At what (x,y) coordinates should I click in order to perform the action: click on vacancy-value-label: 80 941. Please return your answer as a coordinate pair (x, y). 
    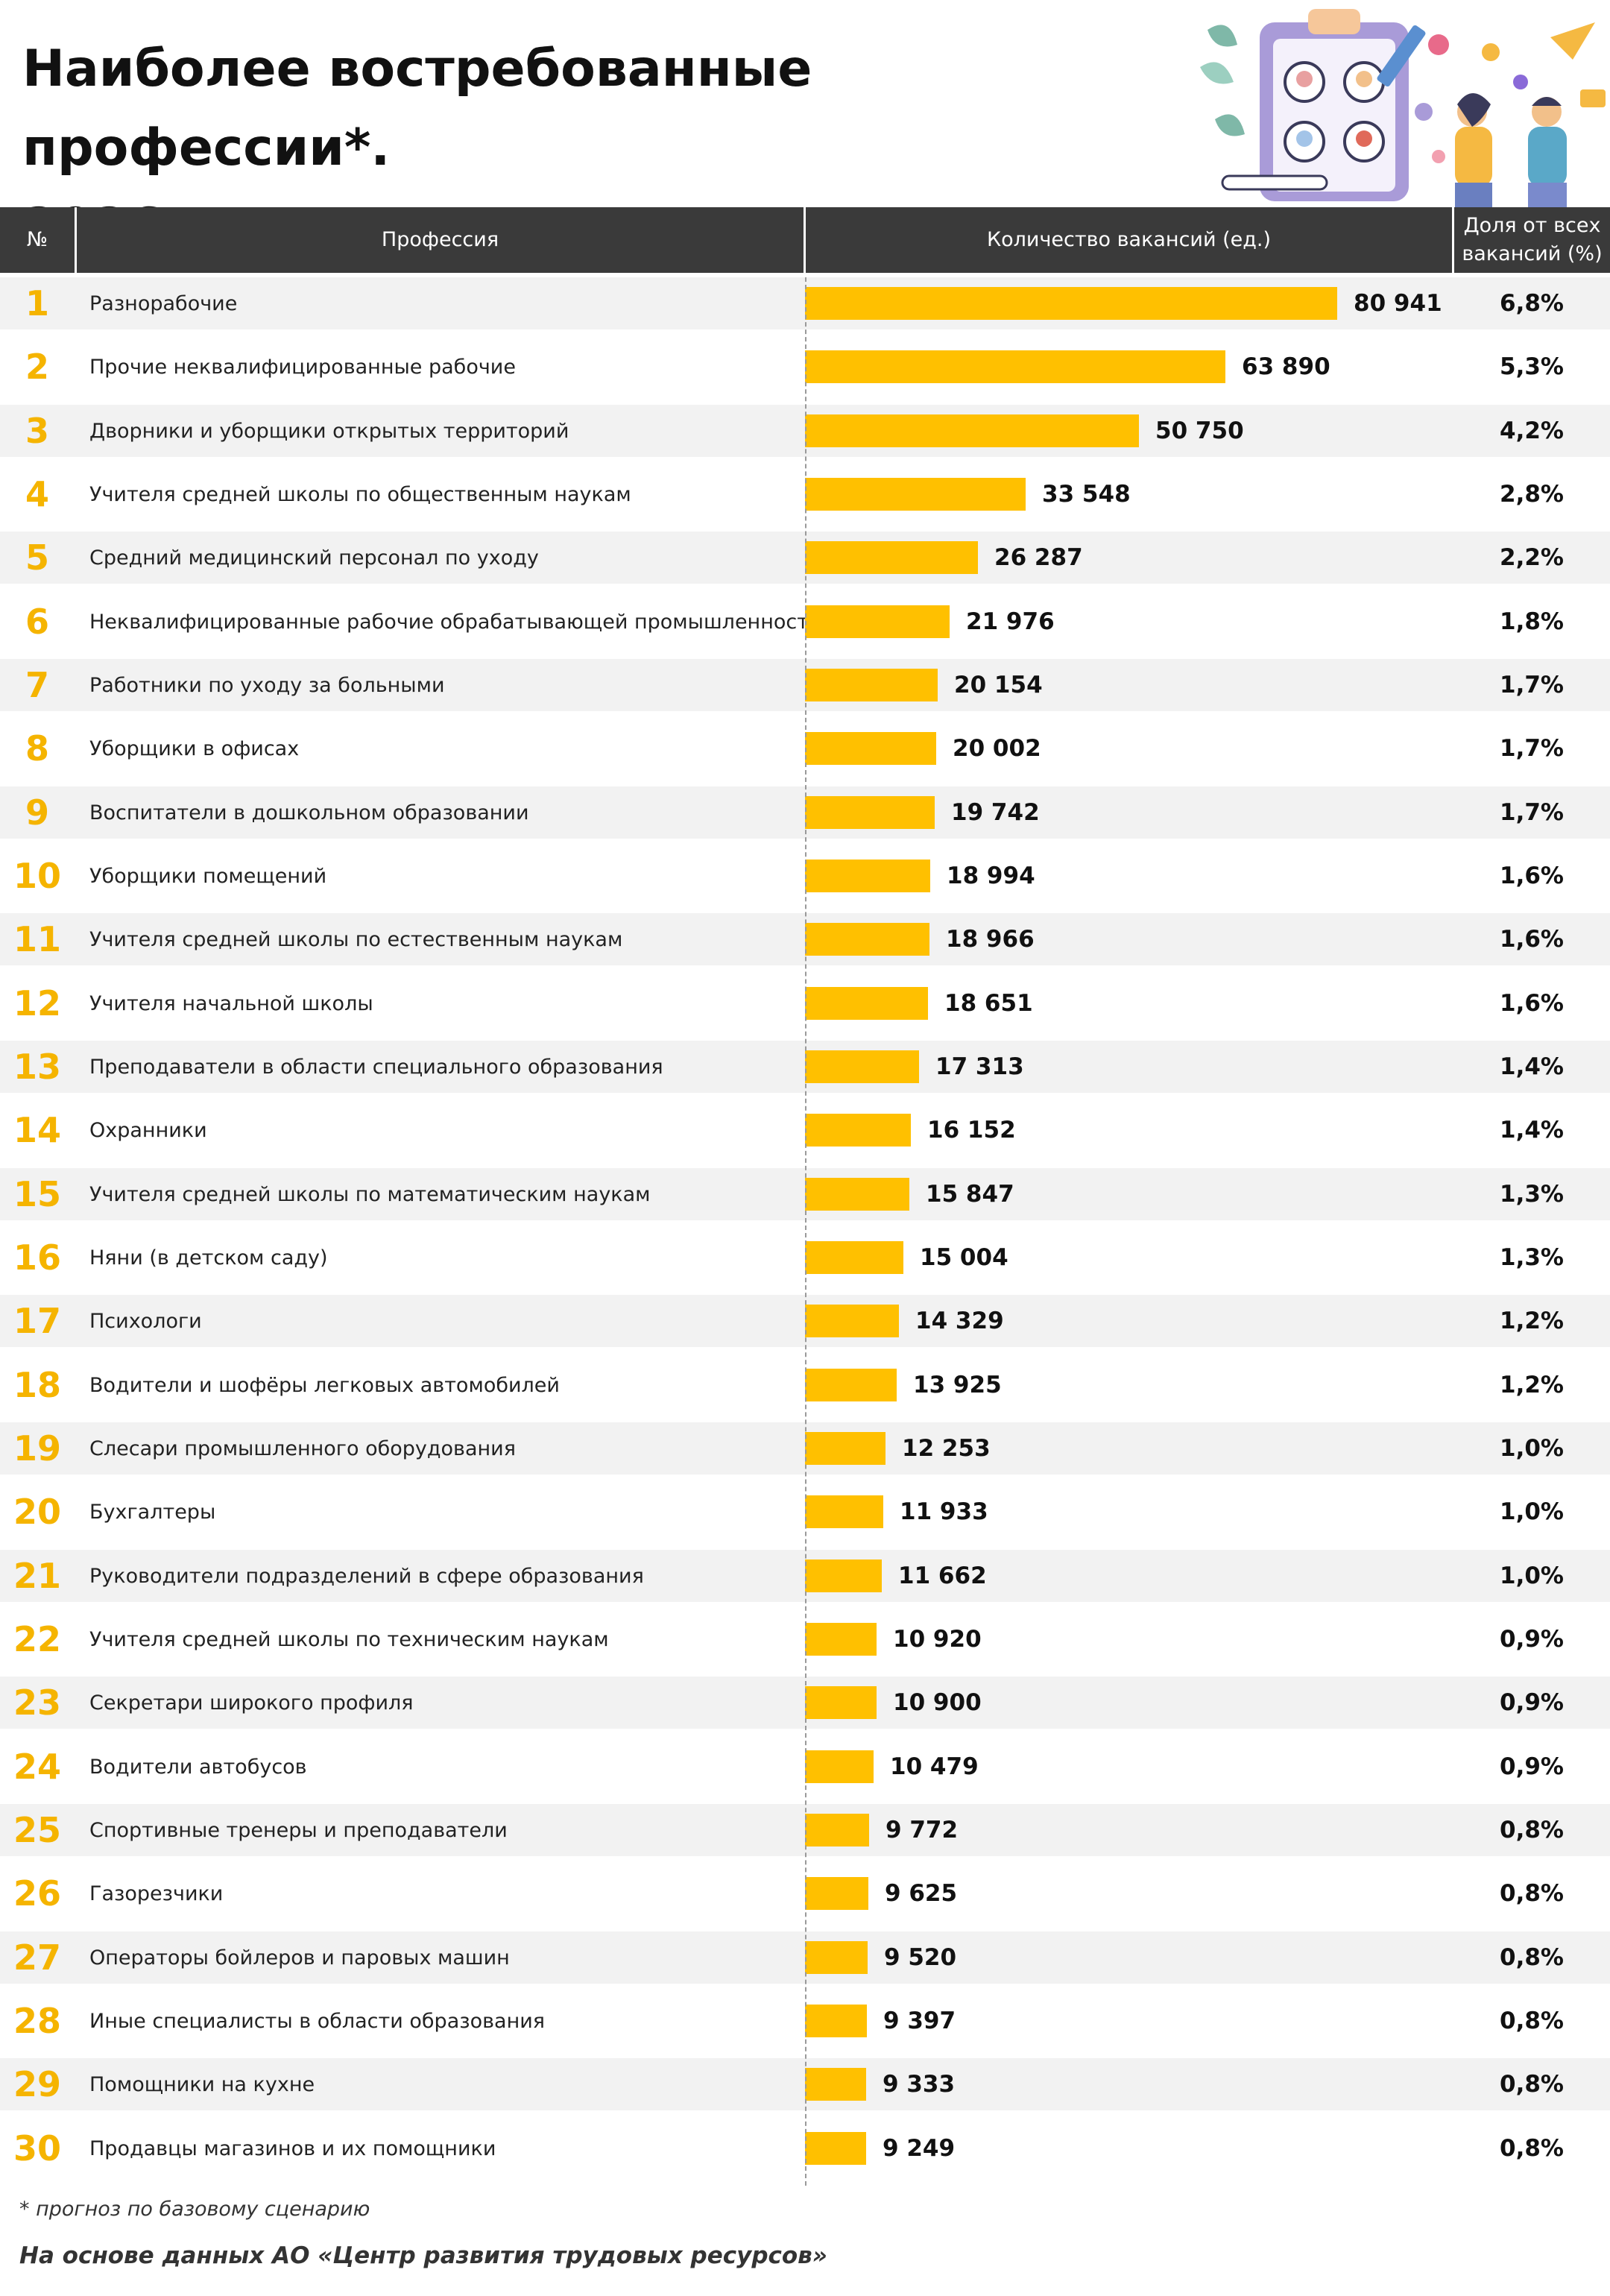
    Looking at the image, I should click on (1398, 304).